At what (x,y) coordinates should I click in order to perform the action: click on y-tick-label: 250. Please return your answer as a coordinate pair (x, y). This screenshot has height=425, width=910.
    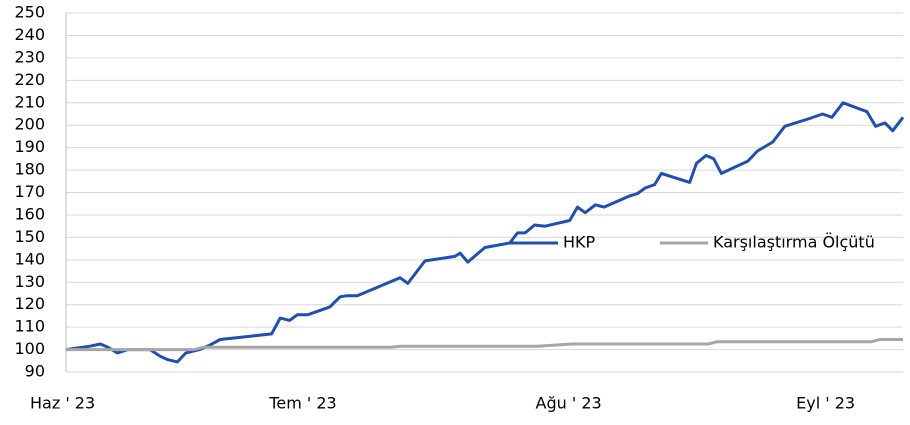
    Looking at the image, I should click on (29, 12).